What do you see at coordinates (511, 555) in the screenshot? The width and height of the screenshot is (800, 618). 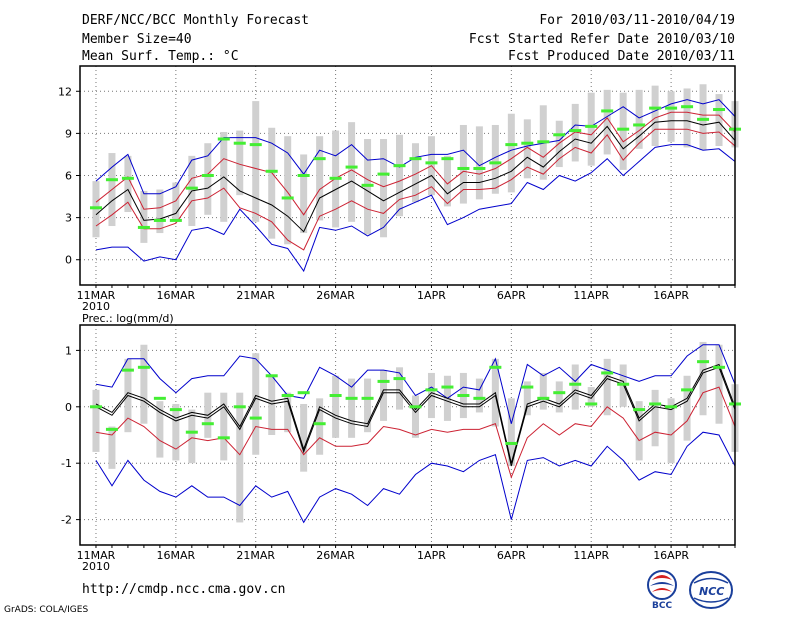 I see `prec-xtick-label: 6APR` at bounding box center [511, 555].